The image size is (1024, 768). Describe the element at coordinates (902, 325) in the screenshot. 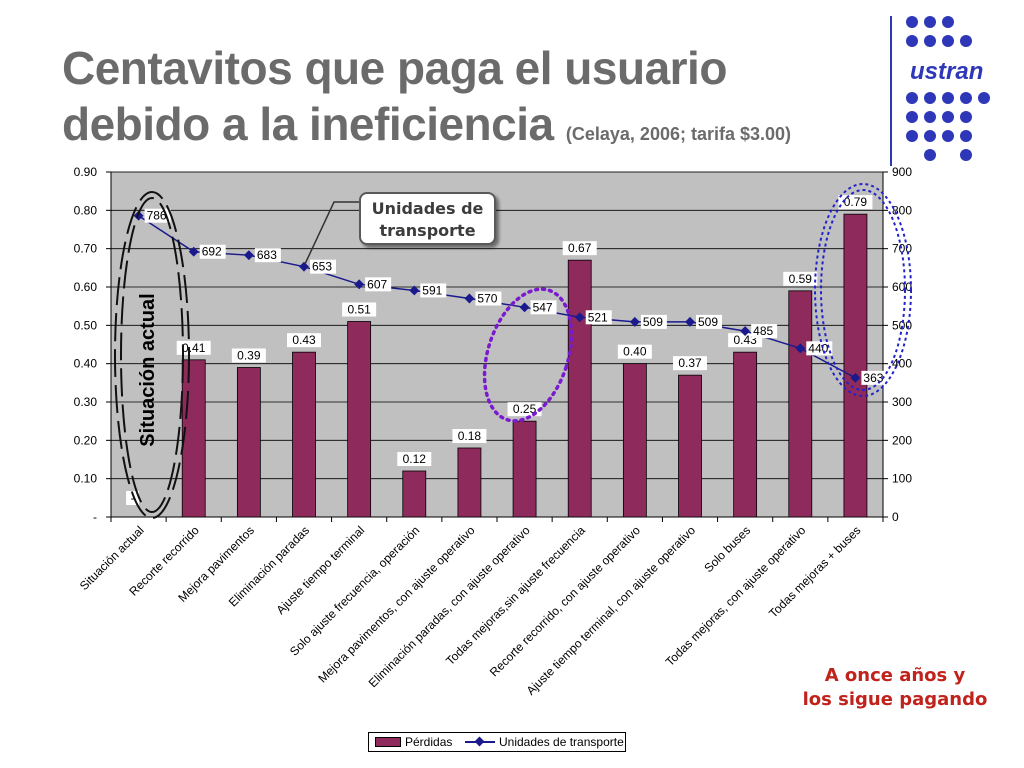

I see `right-tick-label: 500` at that location.